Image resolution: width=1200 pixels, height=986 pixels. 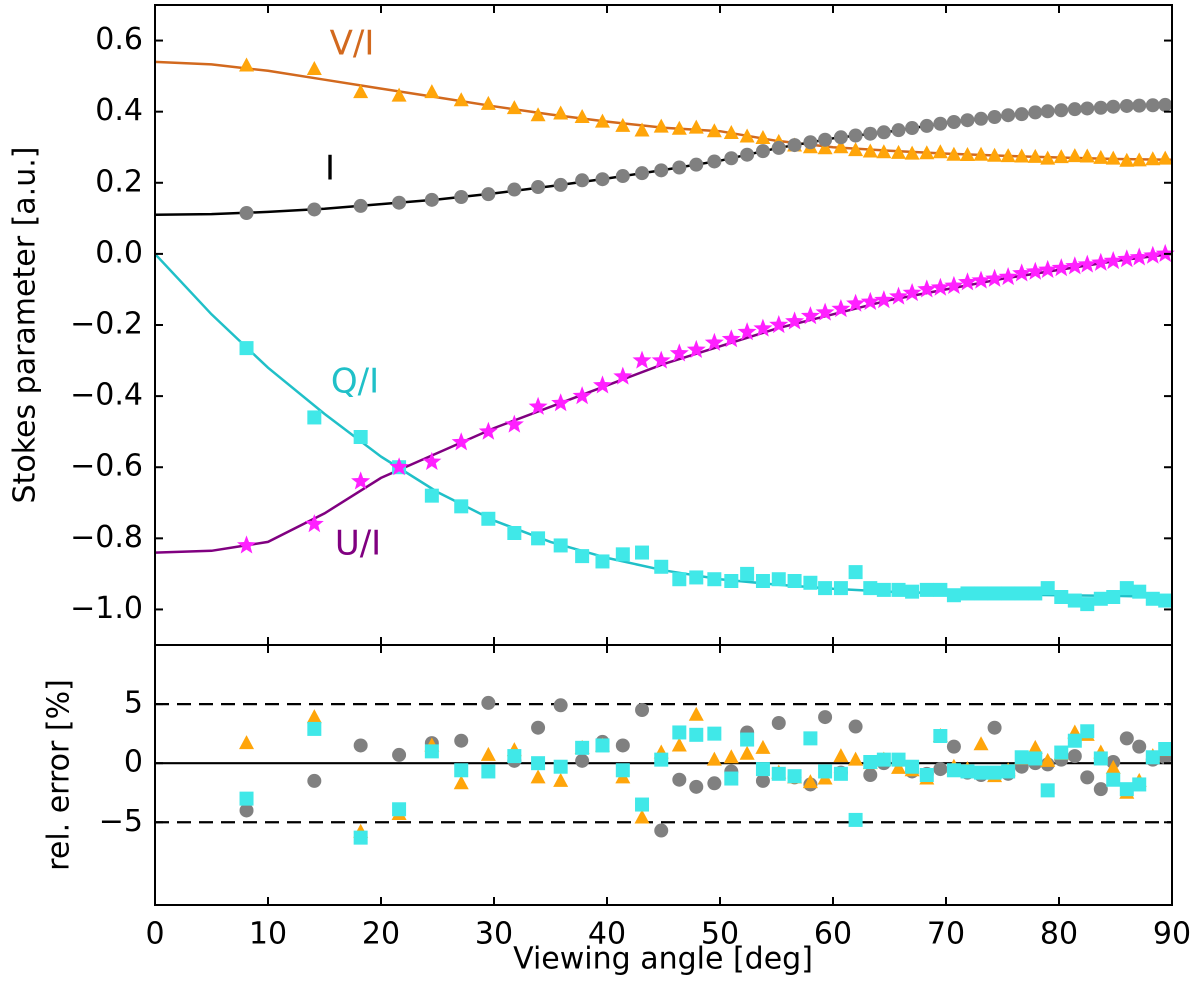 I want to click on y-tick-label: −0.4, so click(x=106, y=395).